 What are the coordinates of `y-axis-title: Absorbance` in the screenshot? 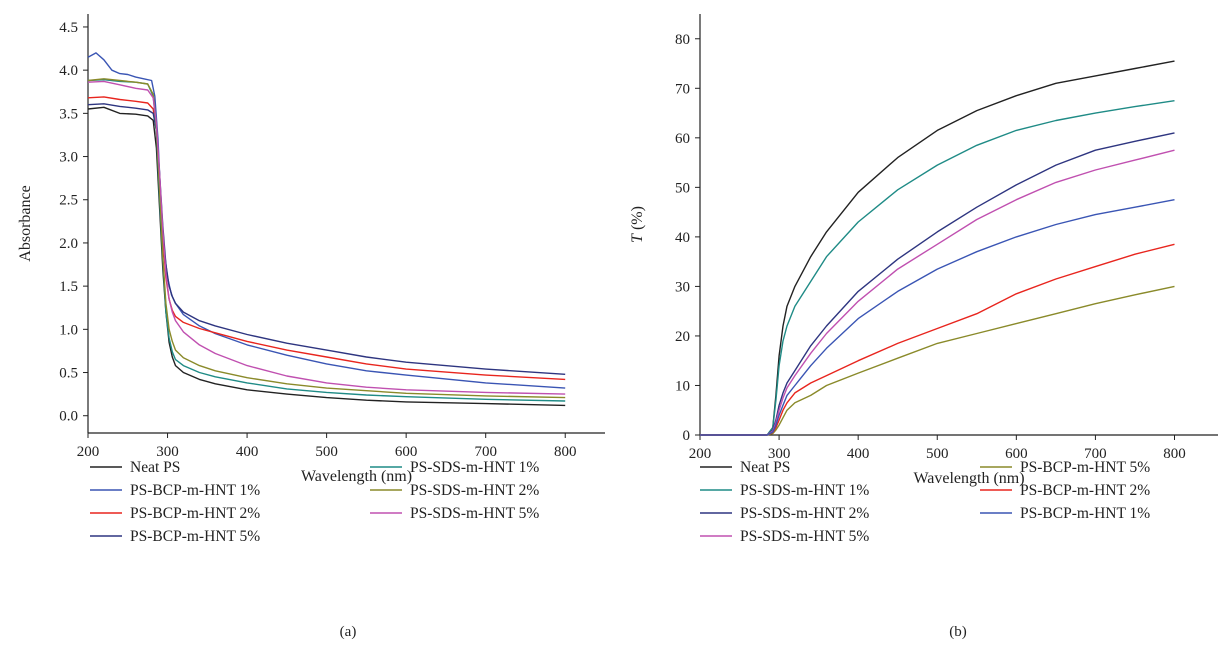 It's located at (25, 223).